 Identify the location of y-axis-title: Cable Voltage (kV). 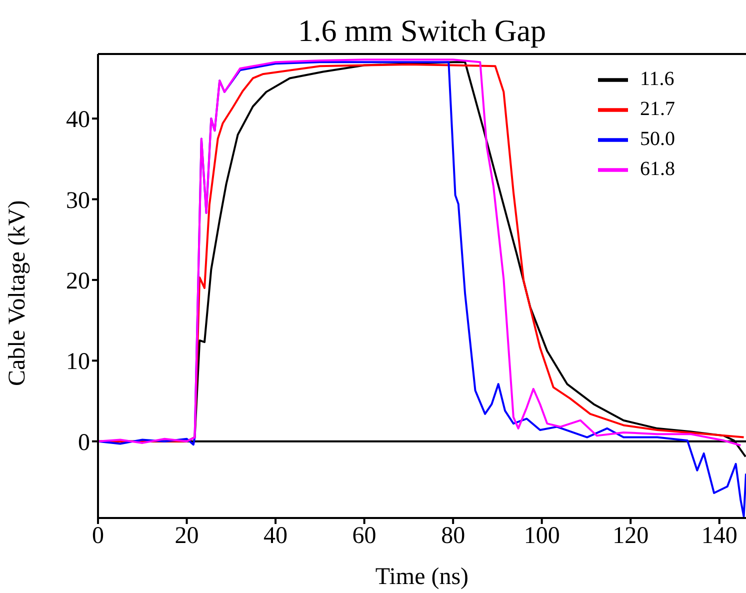
(17, 293).